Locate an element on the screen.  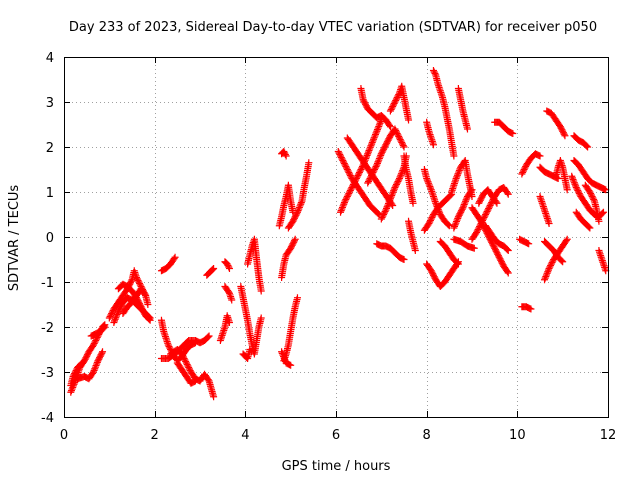
x-tick-label: 8 is located at coordinates (427, 435).